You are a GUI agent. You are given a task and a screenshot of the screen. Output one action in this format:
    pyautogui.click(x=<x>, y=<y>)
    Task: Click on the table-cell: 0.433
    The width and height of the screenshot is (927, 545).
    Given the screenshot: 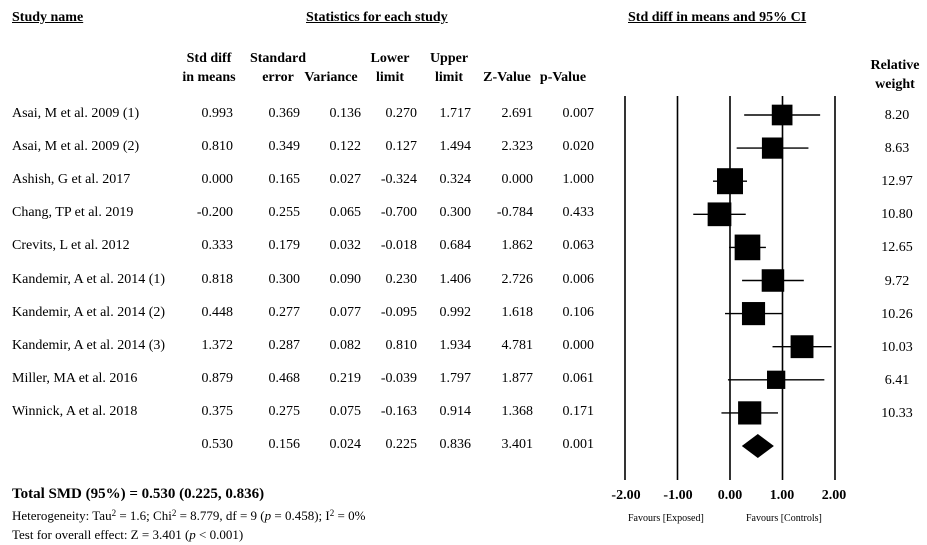 What is the action you would take?
    pyautogui.click(x=578, y=213)
    